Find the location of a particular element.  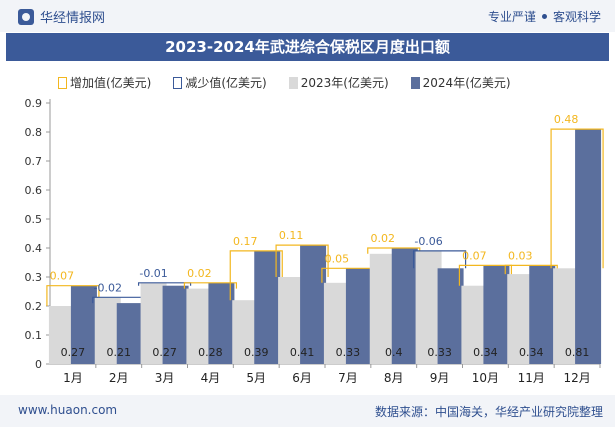

legend-label-2024: 2024年(亿美元) is located at coordinates (466, 83).